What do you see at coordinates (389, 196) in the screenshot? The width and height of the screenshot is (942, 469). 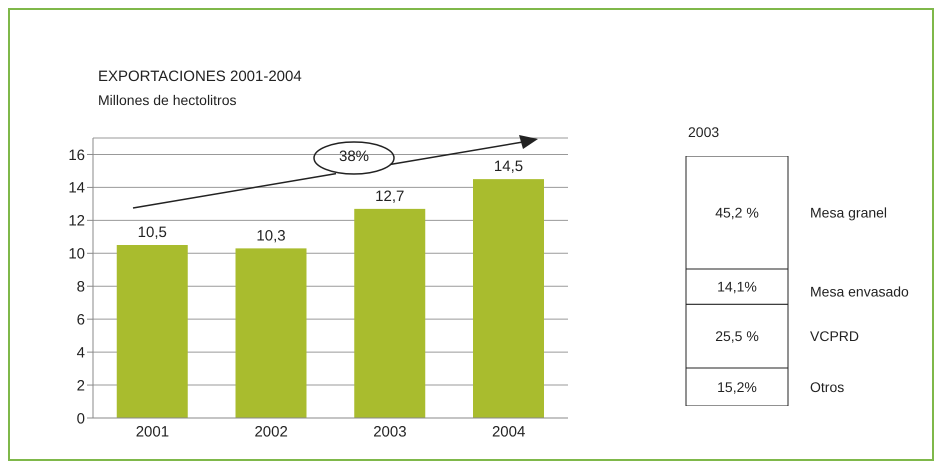 I see `data-label: 12,7` at bounding box center [389, 196].